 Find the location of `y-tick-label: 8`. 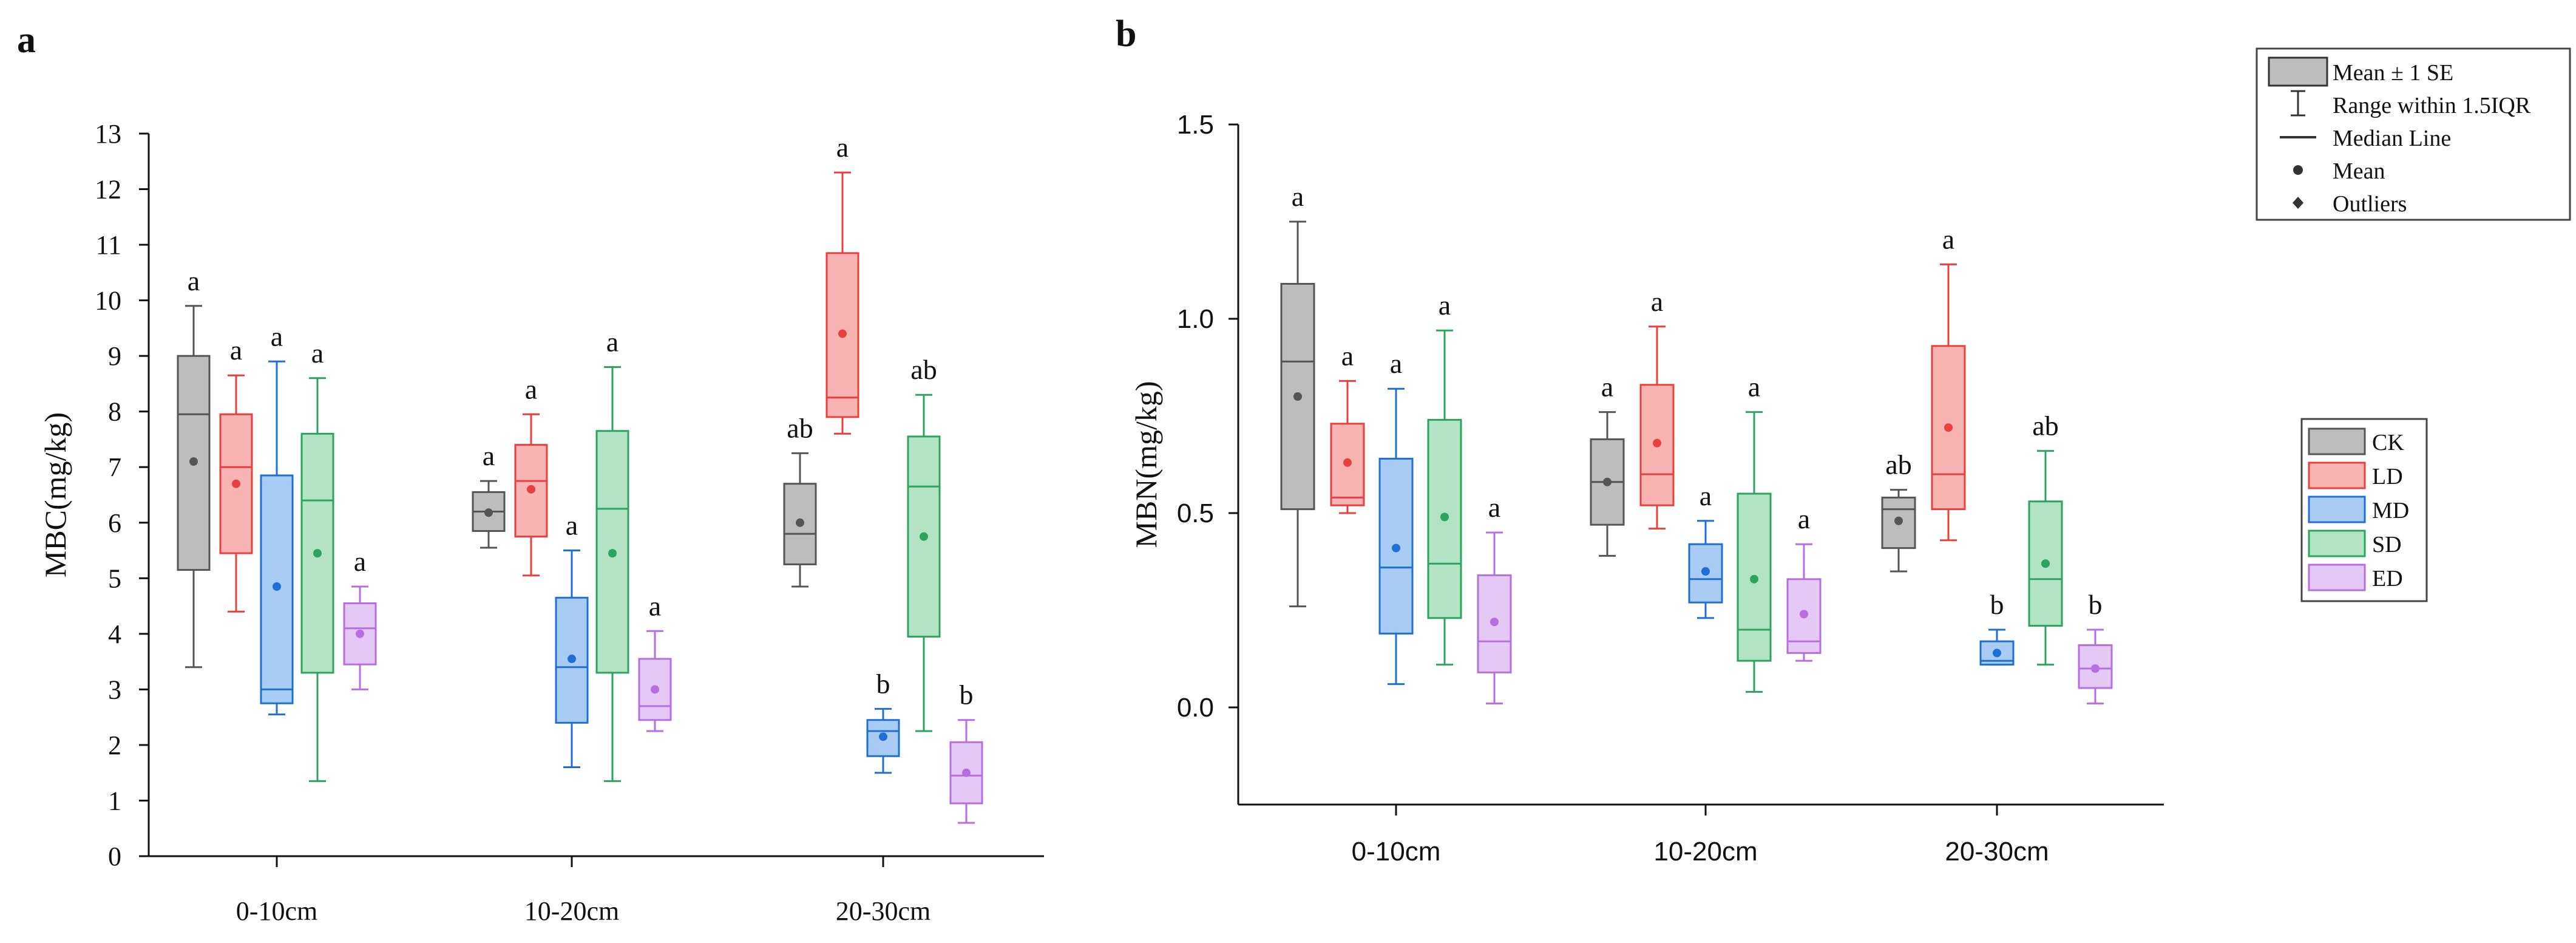

y-tick-label: 8 is located at coordinates (115, 412).